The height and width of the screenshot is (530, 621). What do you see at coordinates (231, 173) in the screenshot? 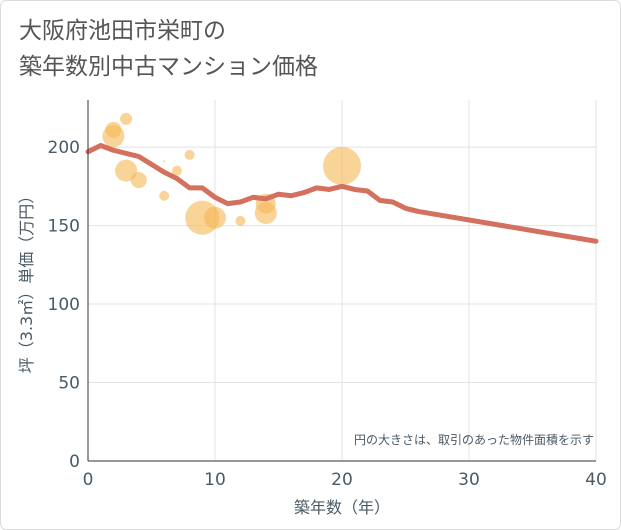
I see `bubble-series` at bounding box center [231, 173].